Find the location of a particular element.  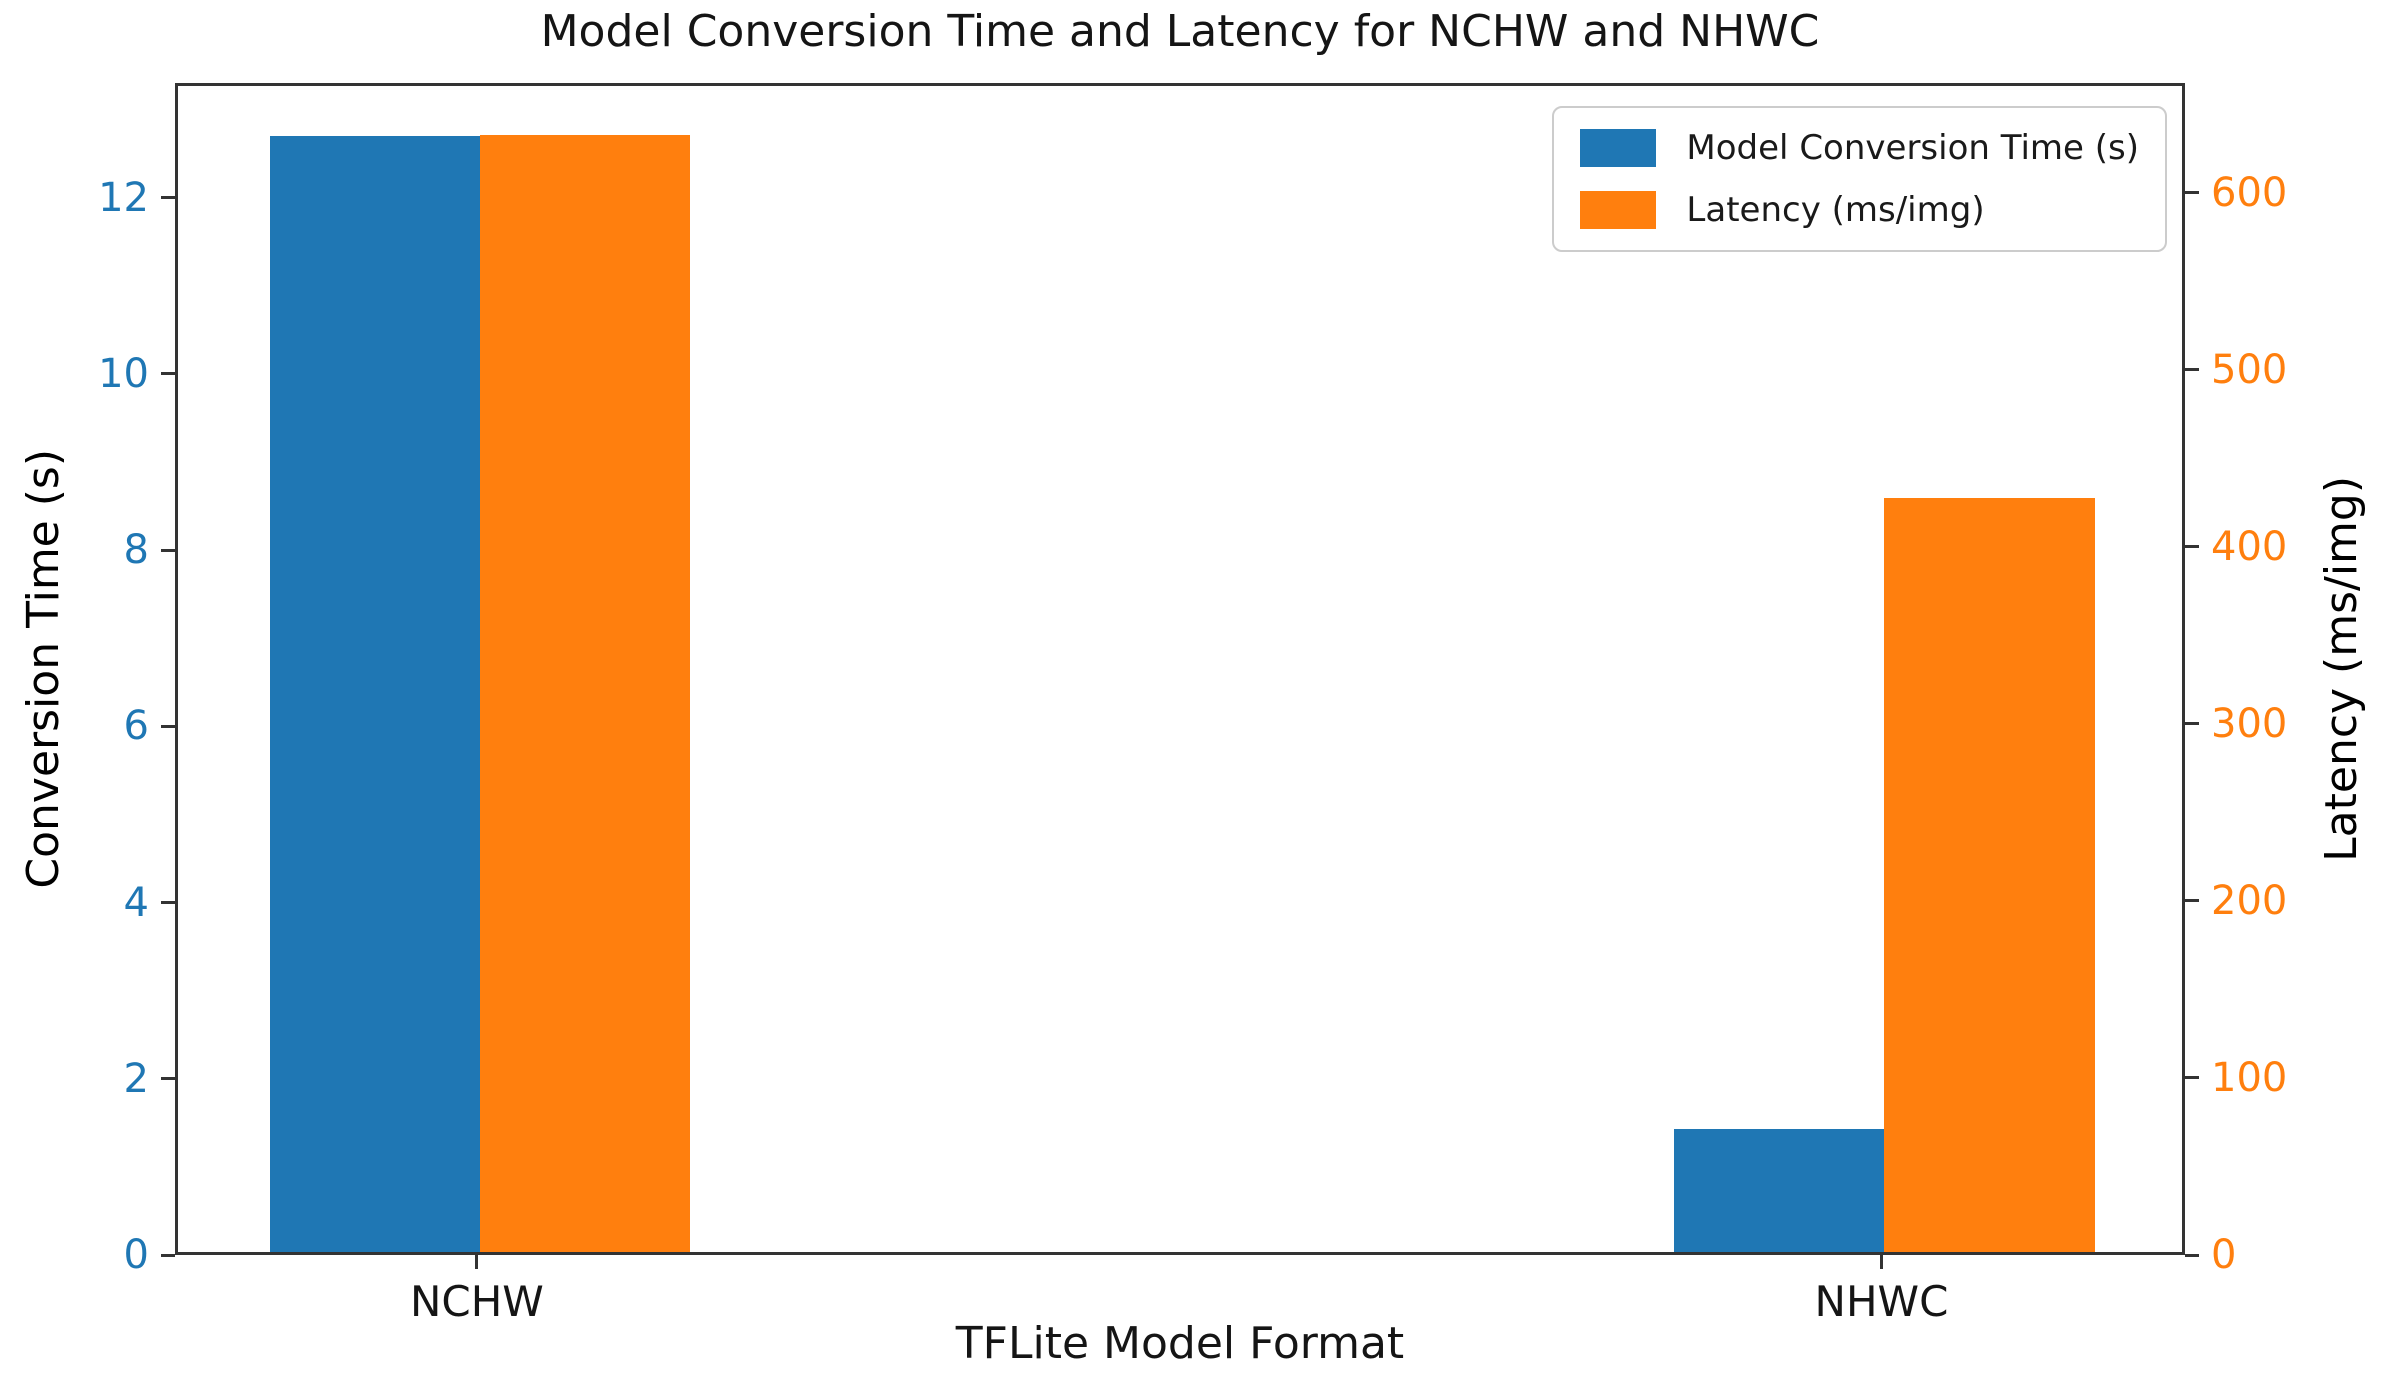

left-y-tick-label: 10 is located at coordinates (123, 373).